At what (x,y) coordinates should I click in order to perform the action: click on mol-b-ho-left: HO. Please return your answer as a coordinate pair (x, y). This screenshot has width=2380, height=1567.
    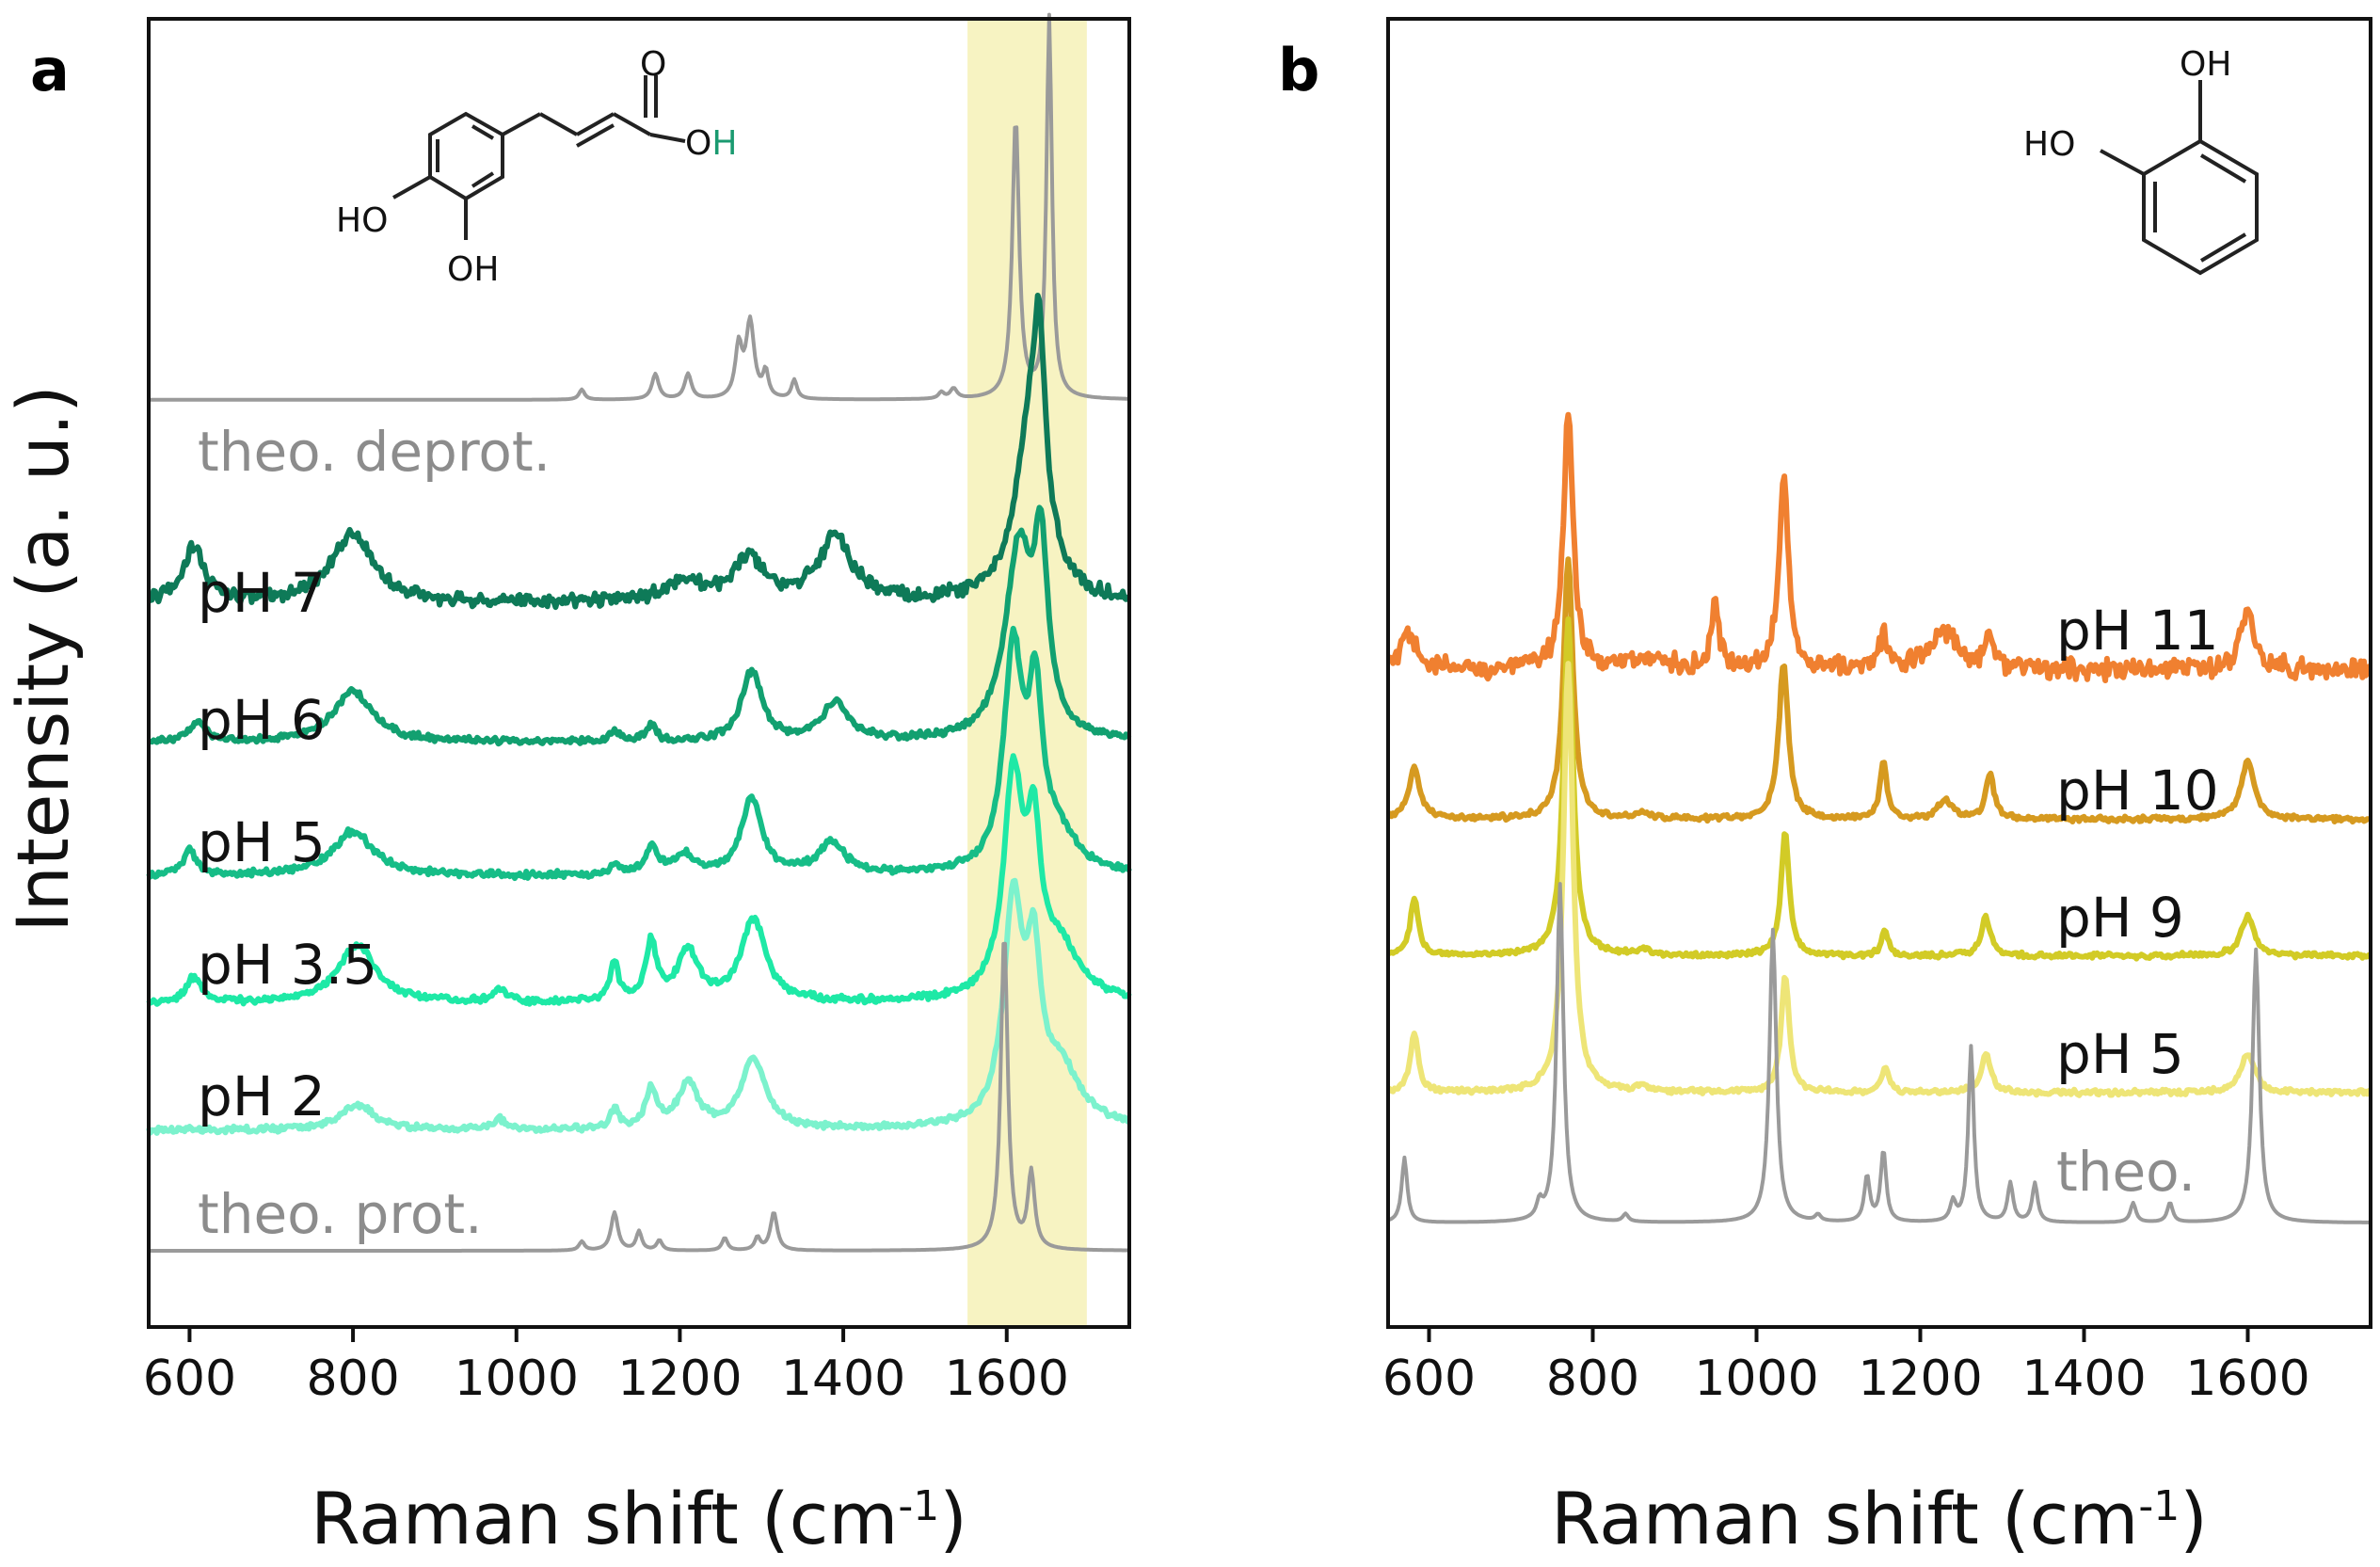
    Looking at the image, I should click on (2049, 144).